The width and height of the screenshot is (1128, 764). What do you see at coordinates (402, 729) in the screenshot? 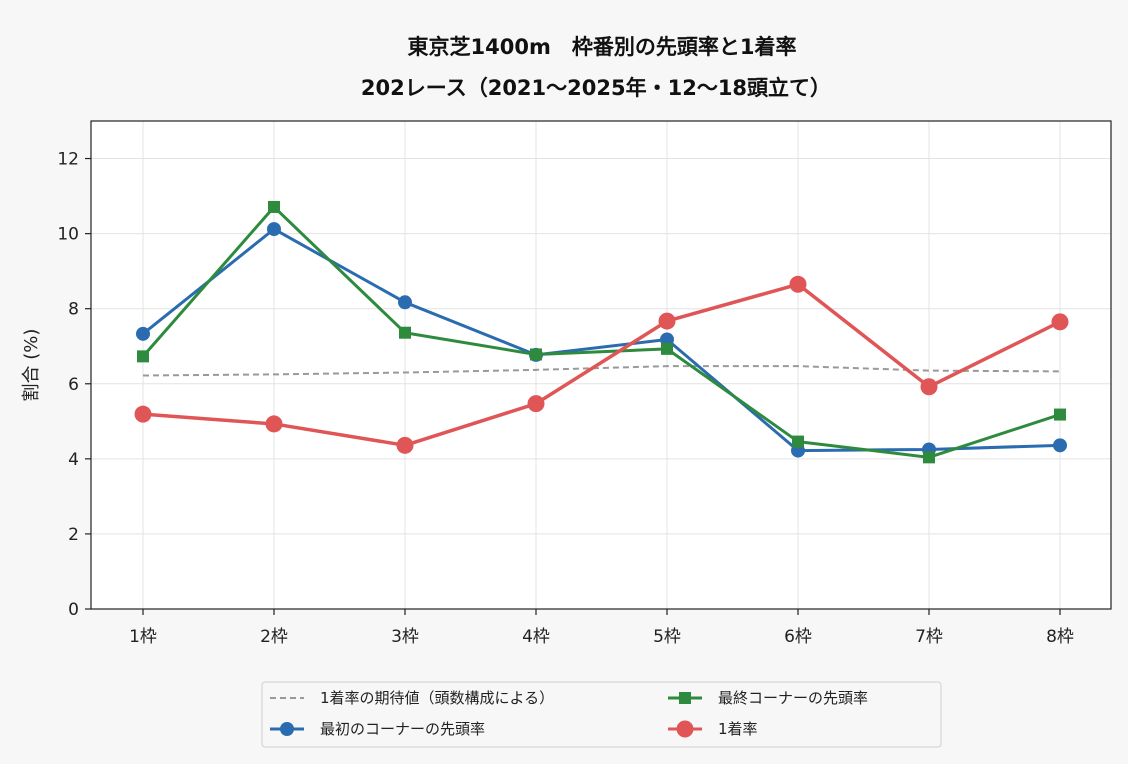
I see `legend-label: 最初のコーナーの先頭率` at bounding box center [402, 729].